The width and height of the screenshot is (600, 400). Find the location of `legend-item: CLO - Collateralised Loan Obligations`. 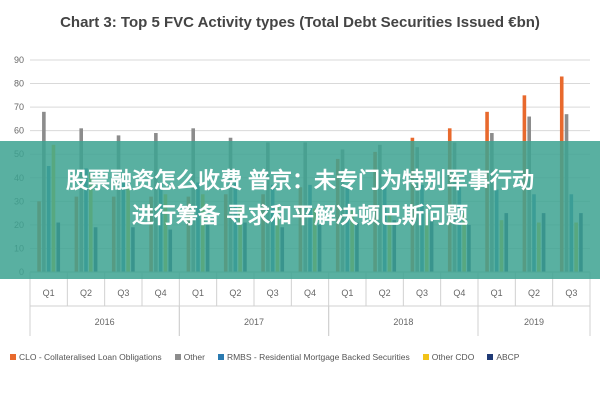

legend-item: CLO - Collateralised Loan Obligations is located at coordinates (86, 357).